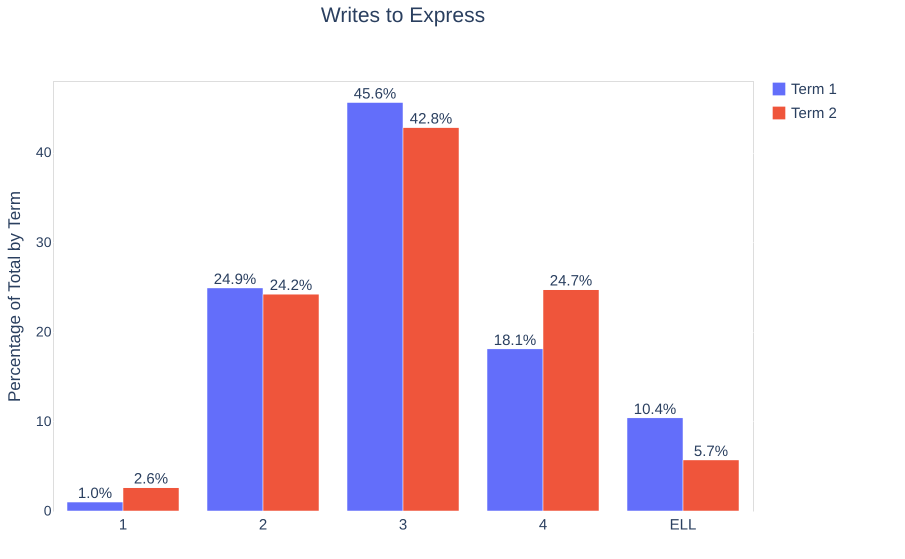  Describe the element at coordinates (123, 525) in the screenshot. I see `x-tick-label: 1` at that location.